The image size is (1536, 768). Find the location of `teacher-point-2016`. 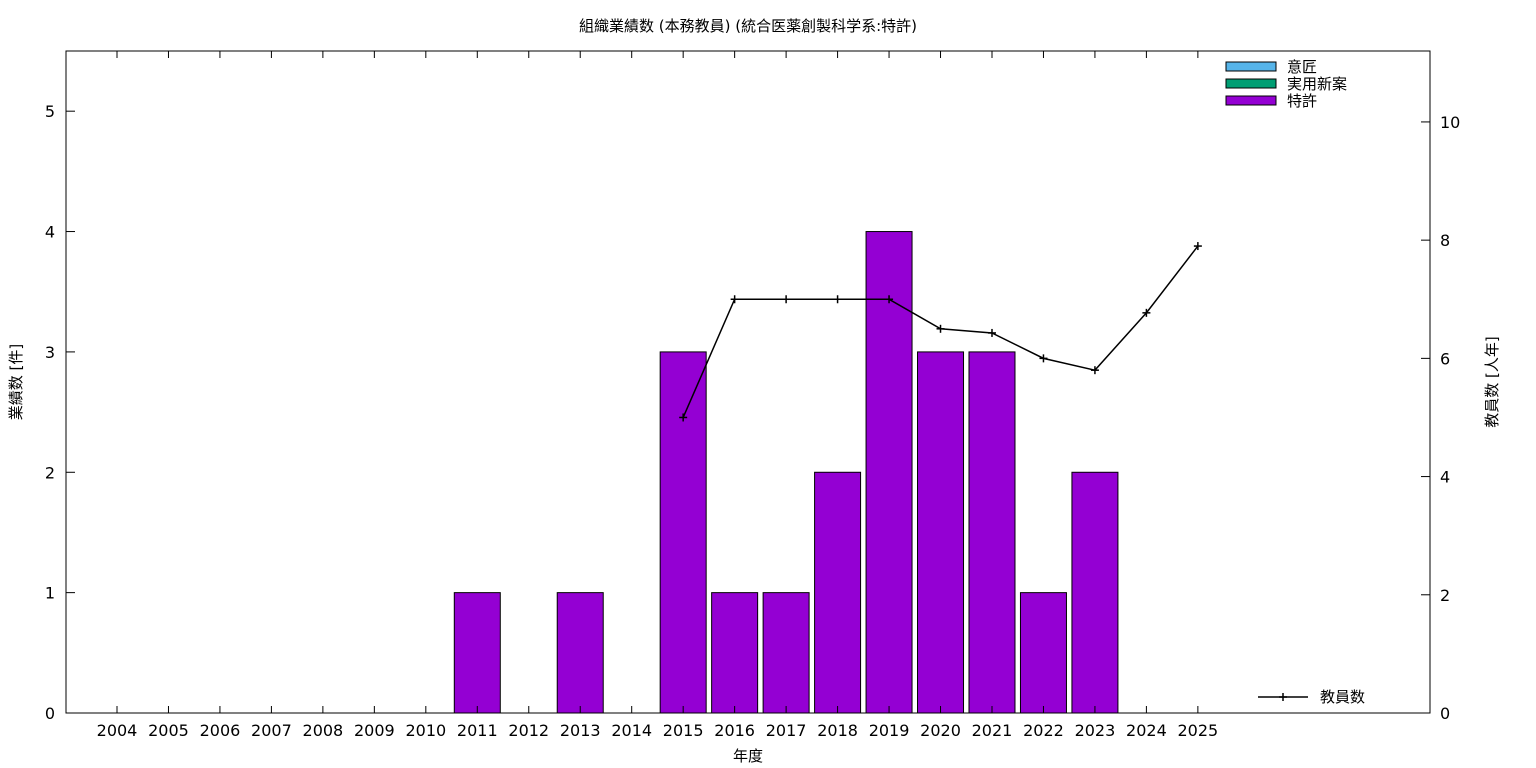

teacher-point-2016 is located at coordinates (734, 299).